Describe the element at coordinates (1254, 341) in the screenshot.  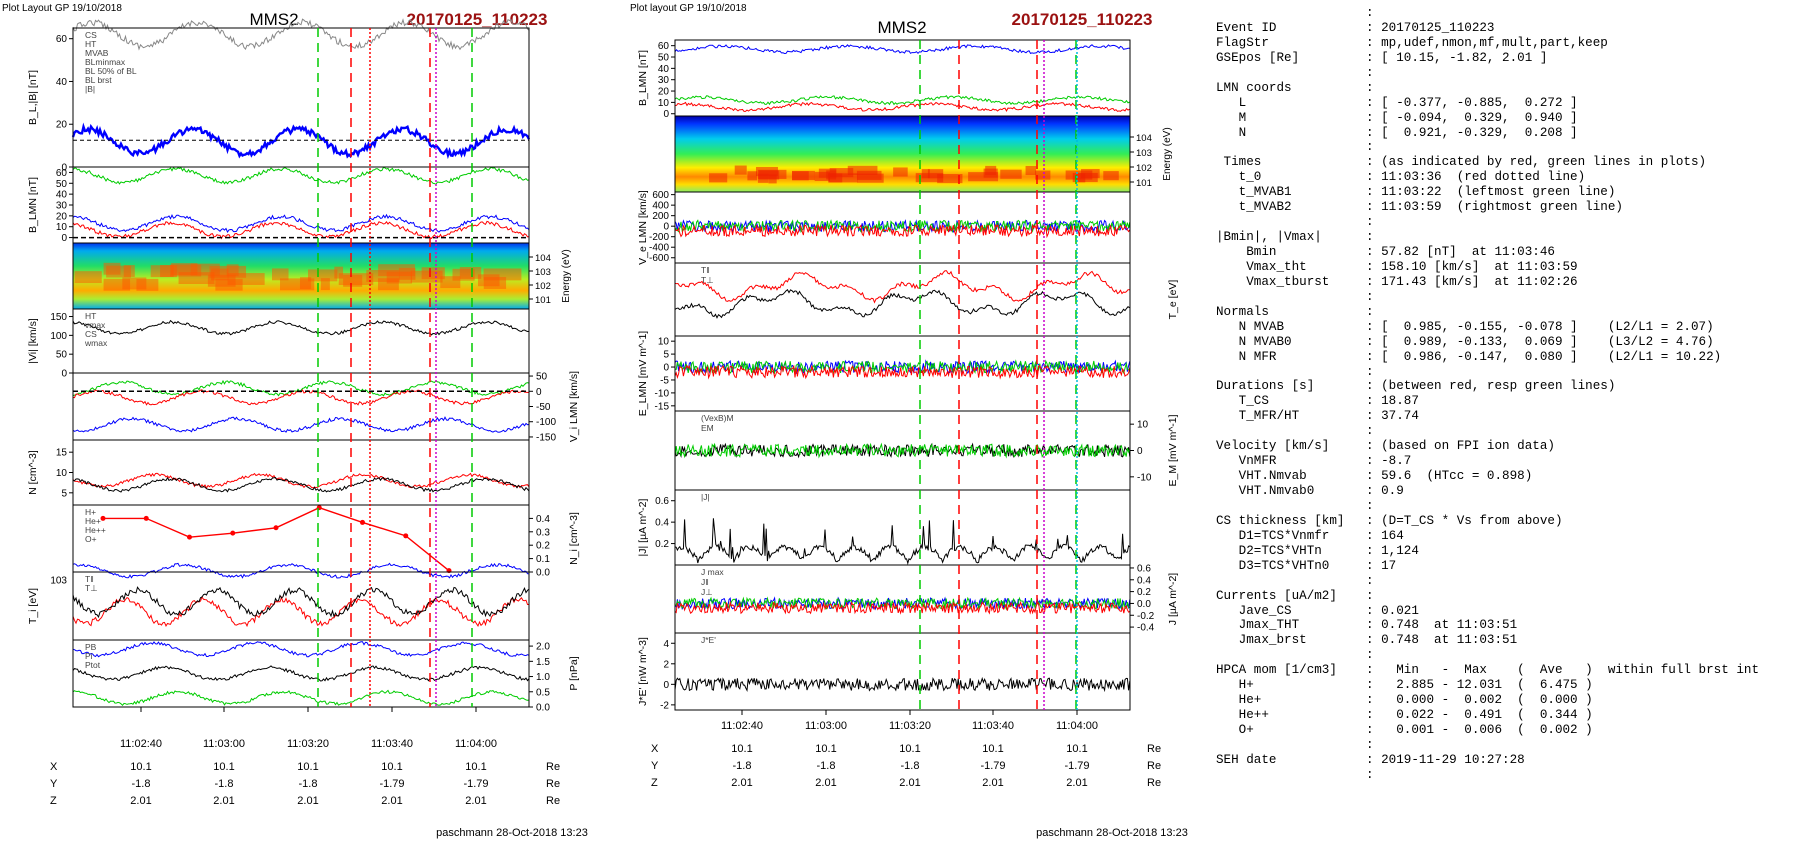
I see `summary-key: N MVAB0` at that location.